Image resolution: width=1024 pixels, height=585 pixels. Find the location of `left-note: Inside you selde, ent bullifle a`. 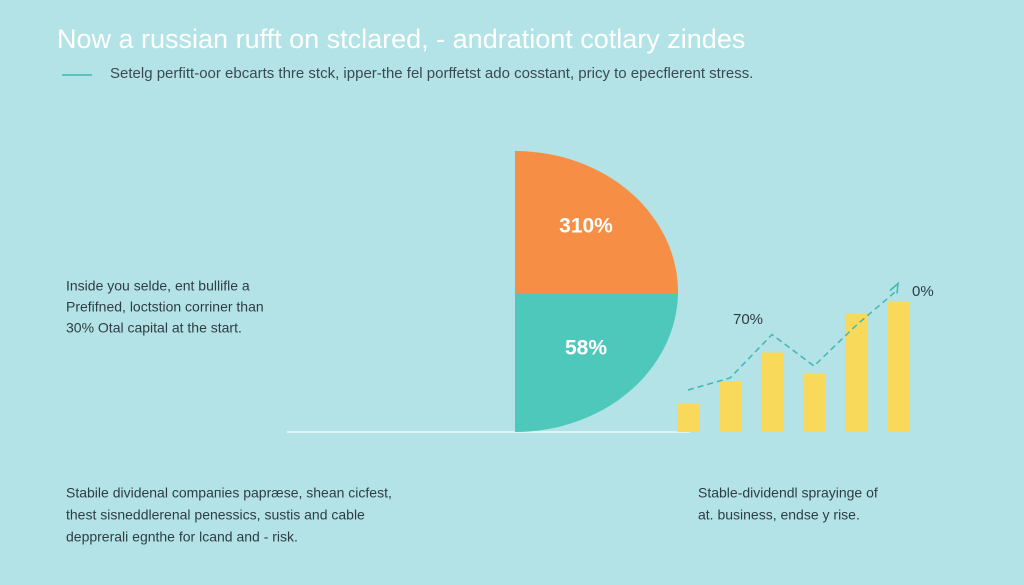

left-note: Inside you selde, ent bullifle a is located at coordinates (158, 286).